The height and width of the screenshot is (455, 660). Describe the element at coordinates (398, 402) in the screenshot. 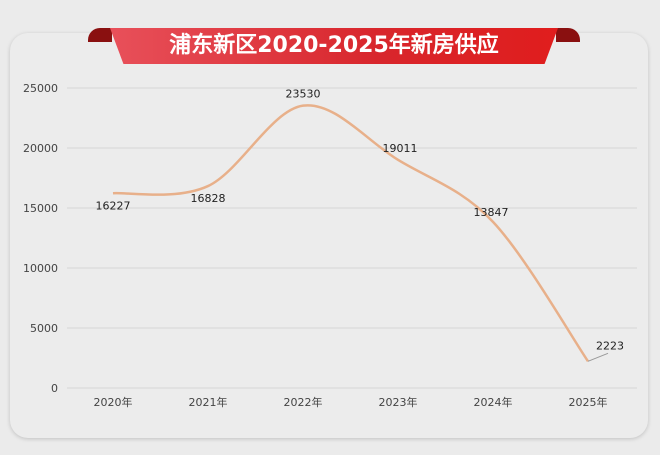

I see `x-tick-label: 2023年` at that location.